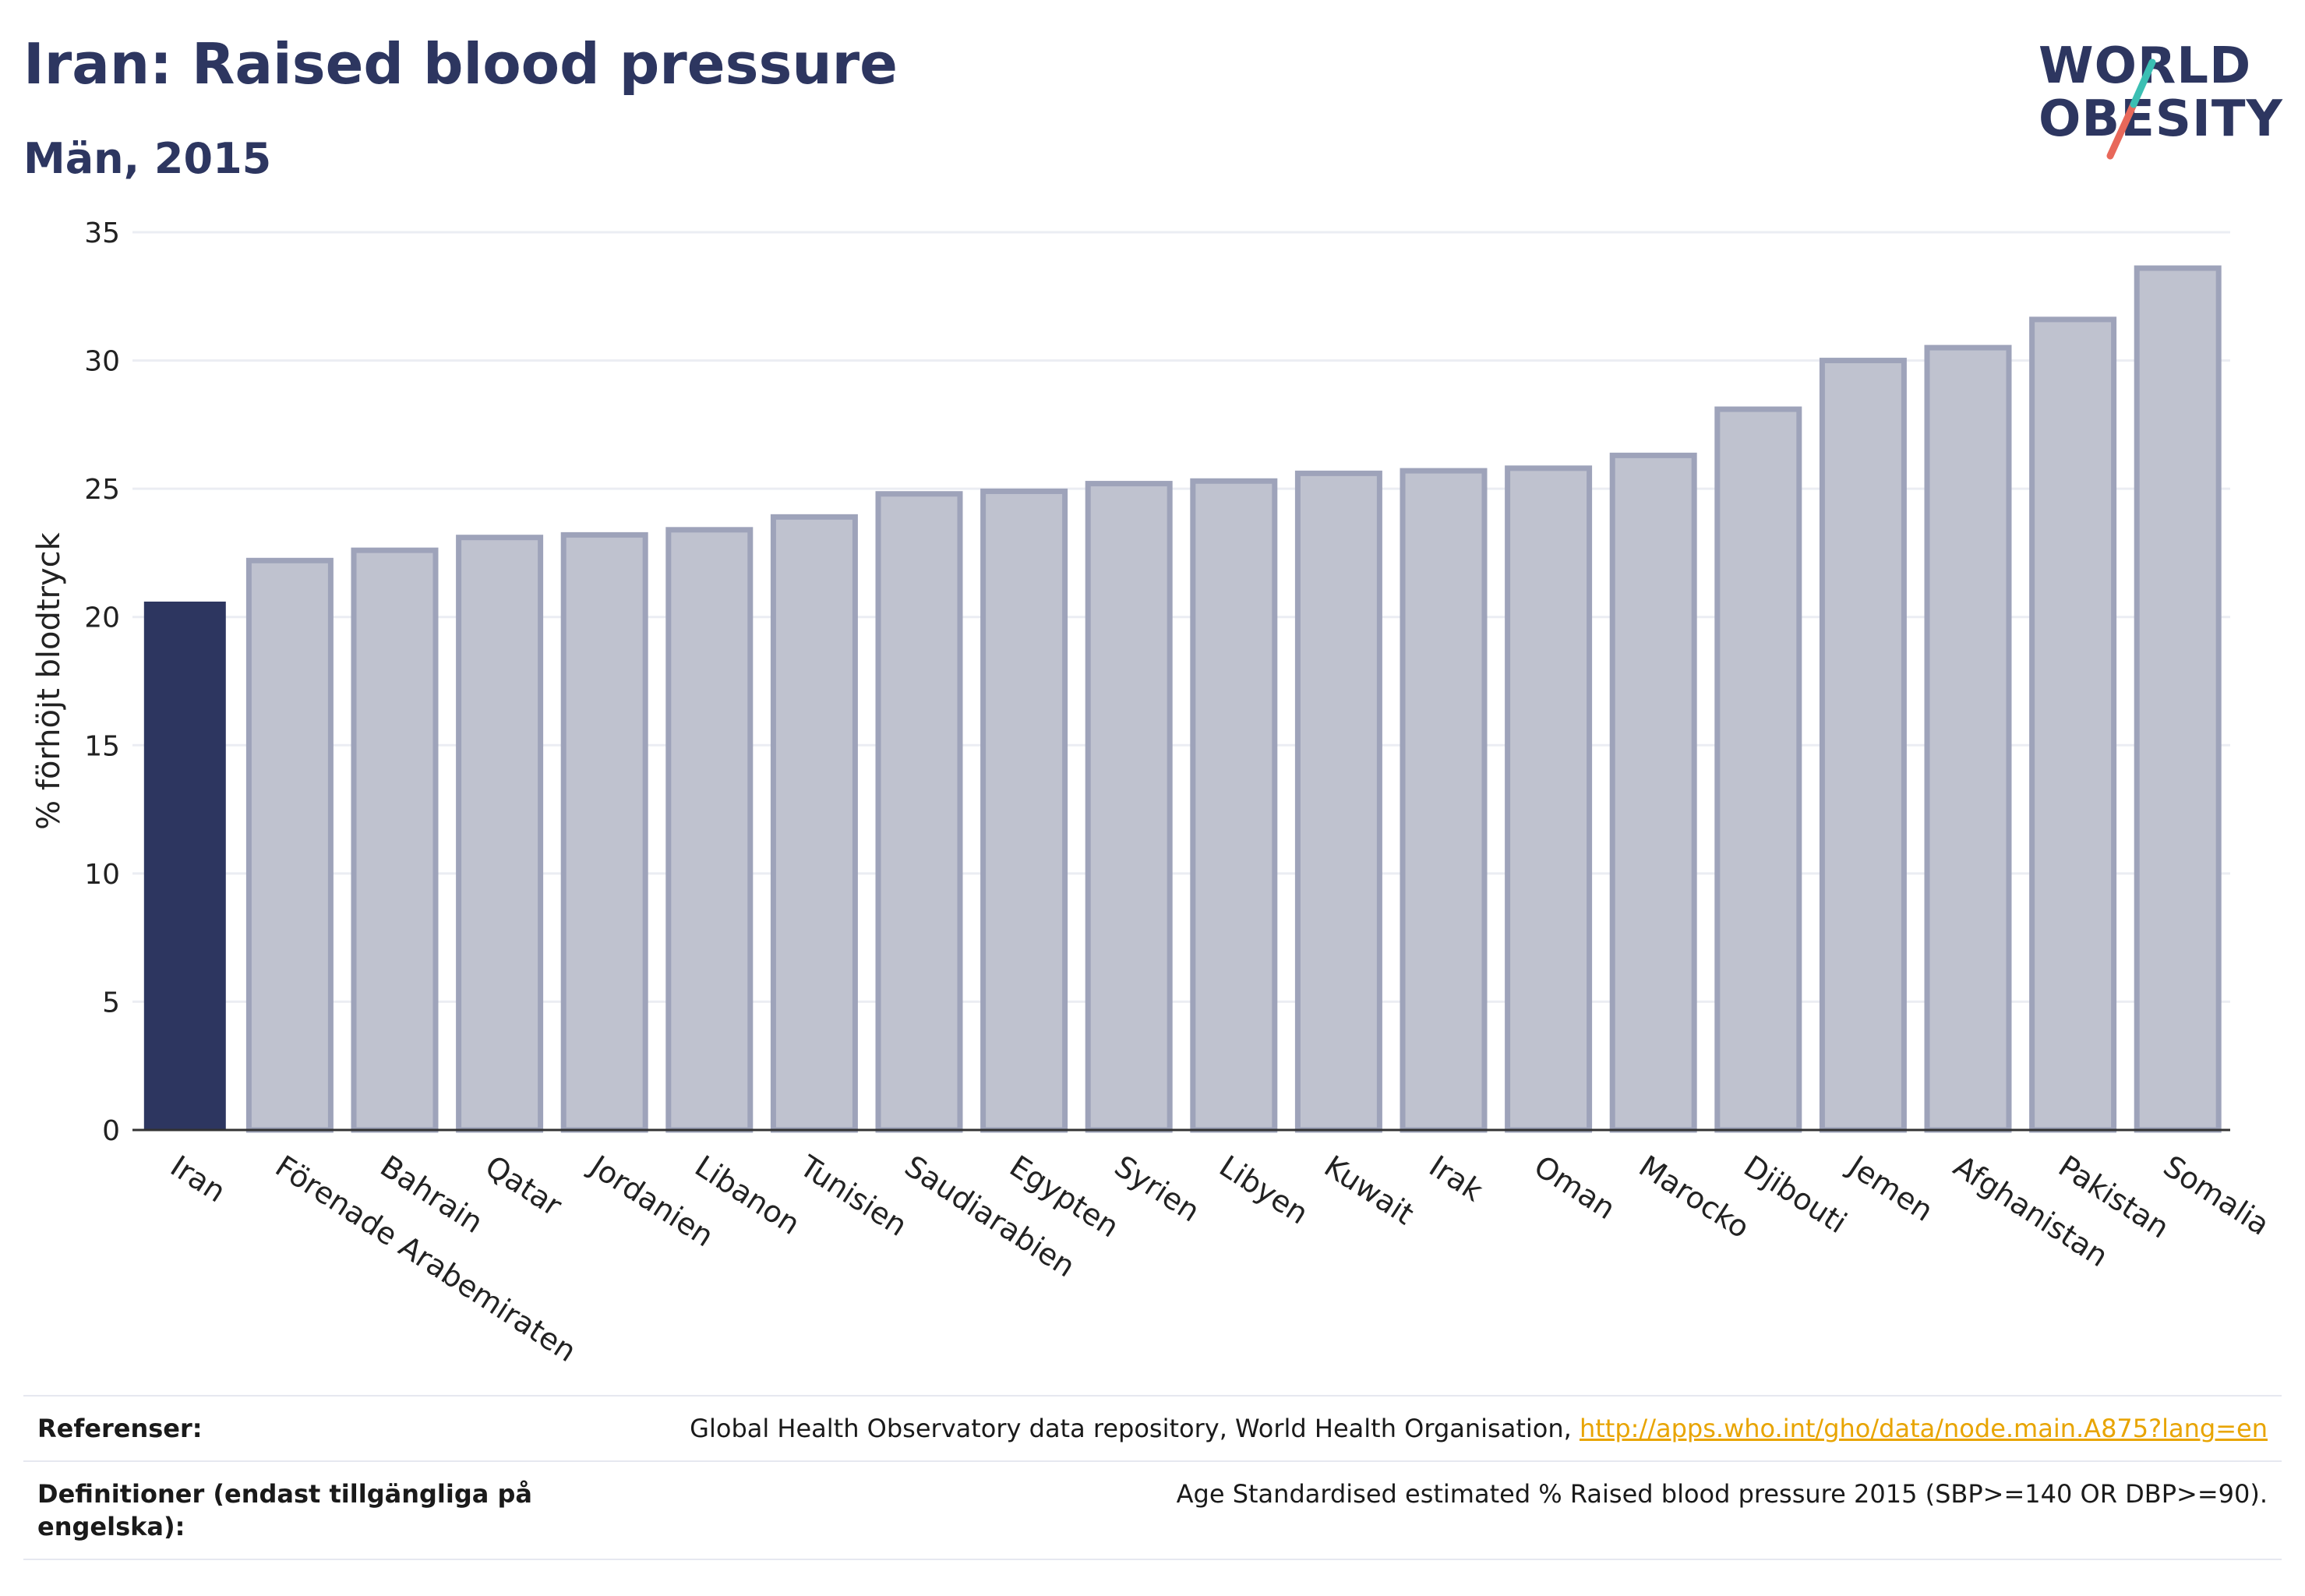 This screenshot has height=1596, width=2305. I want to click on world-obesity-logo: WORLD OBESITY, so click(2159, 93).